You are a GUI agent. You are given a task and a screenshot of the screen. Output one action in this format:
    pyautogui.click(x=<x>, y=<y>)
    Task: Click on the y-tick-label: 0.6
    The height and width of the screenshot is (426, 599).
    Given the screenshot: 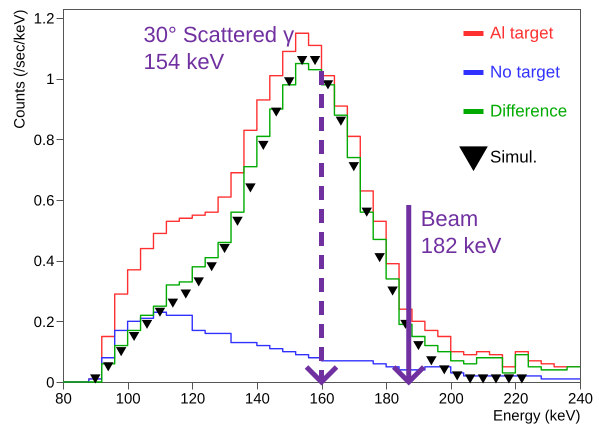 What is the action you would take?
    pyautogui.click(x=44, y=201)
    